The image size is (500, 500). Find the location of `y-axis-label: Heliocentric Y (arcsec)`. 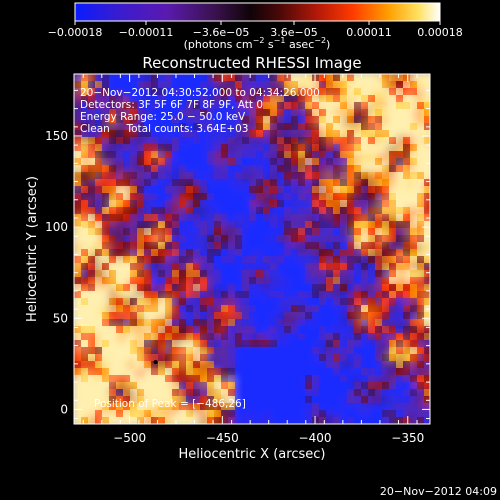

y-axis-label: Heliocentric Y (arcsec) is located at coordinates (32, 249).